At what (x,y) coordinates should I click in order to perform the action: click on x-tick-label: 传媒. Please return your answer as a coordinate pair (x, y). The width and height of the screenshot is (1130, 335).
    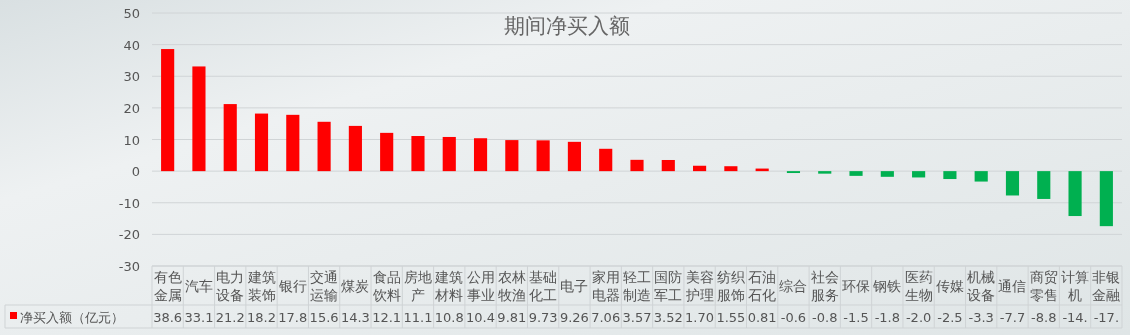
    Looking at the image, I should click on (949, 286).